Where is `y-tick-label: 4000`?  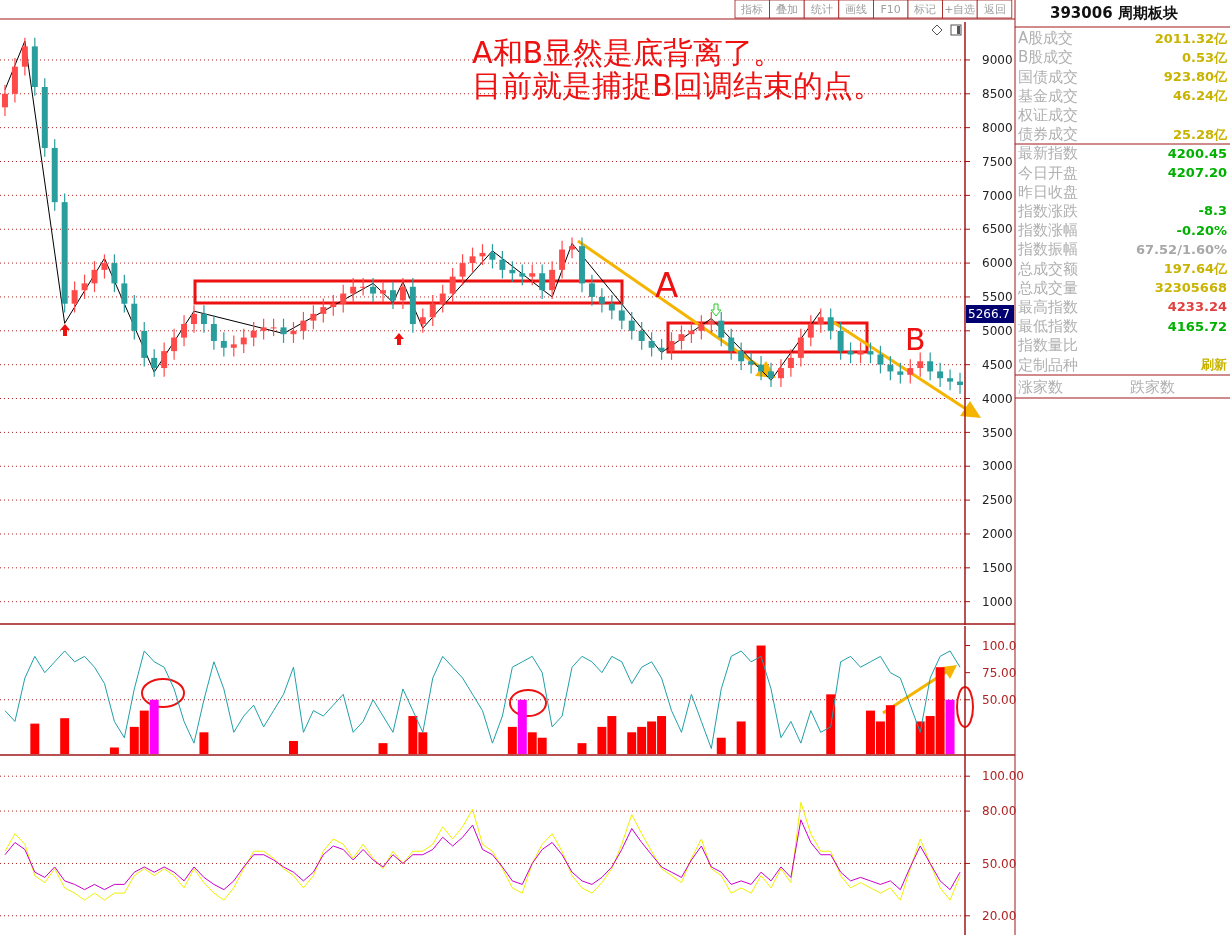
y-tick-label: 4000 is located at coordinates (997, 398).